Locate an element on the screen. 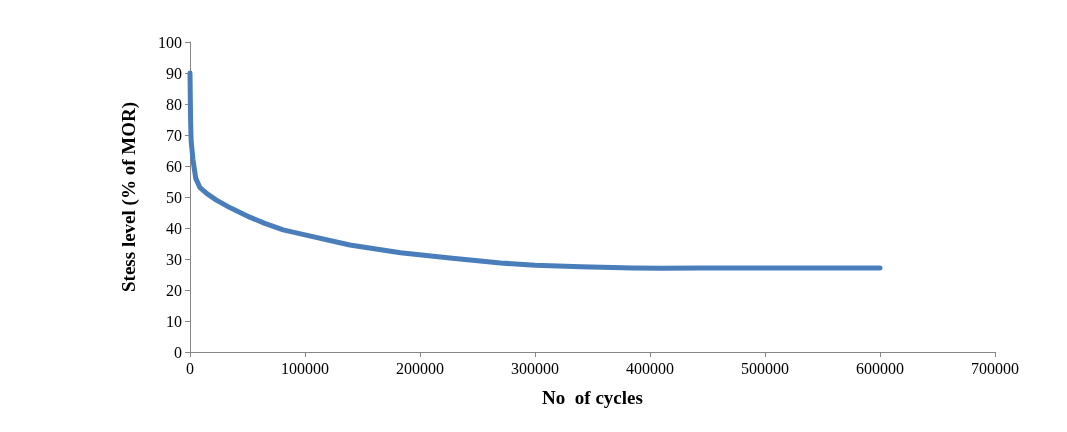 The image size is (1067, 432). y-tick-label: 40 is located at coordinates (174, 228).